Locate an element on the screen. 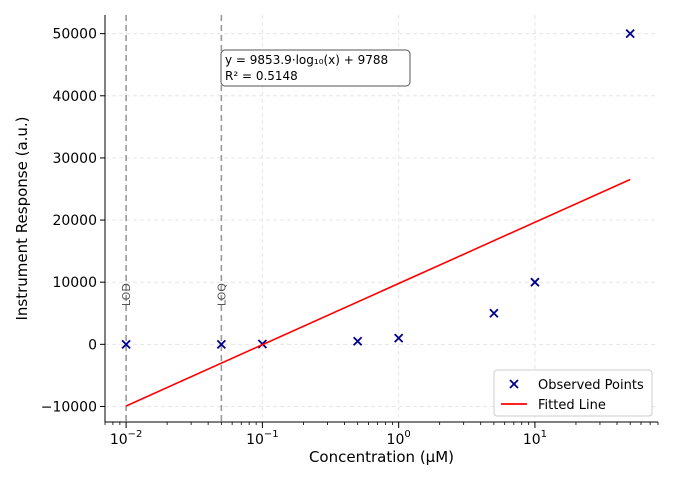  y-tick-label: 40000 is located at coordinates (74, 97).